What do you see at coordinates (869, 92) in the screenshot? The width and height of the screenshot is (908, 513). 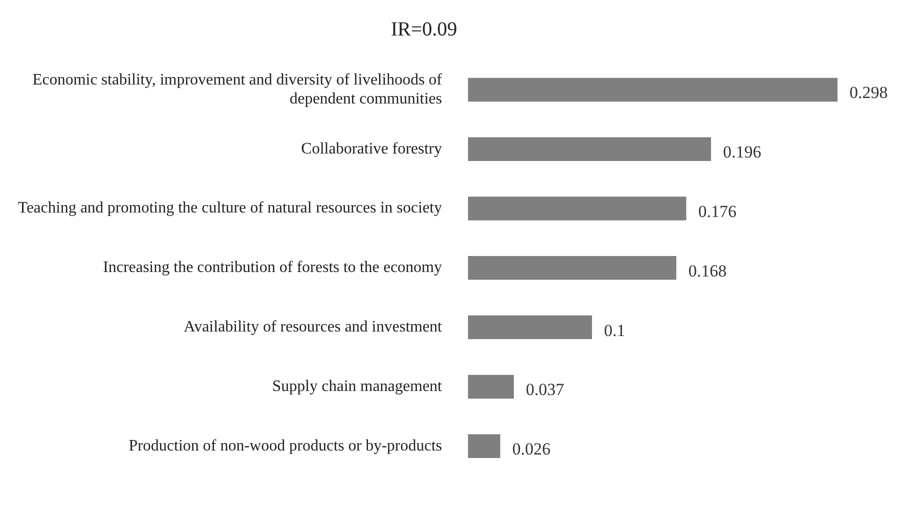 I see `data-label: 0.298` at bounding box center [869, 92].